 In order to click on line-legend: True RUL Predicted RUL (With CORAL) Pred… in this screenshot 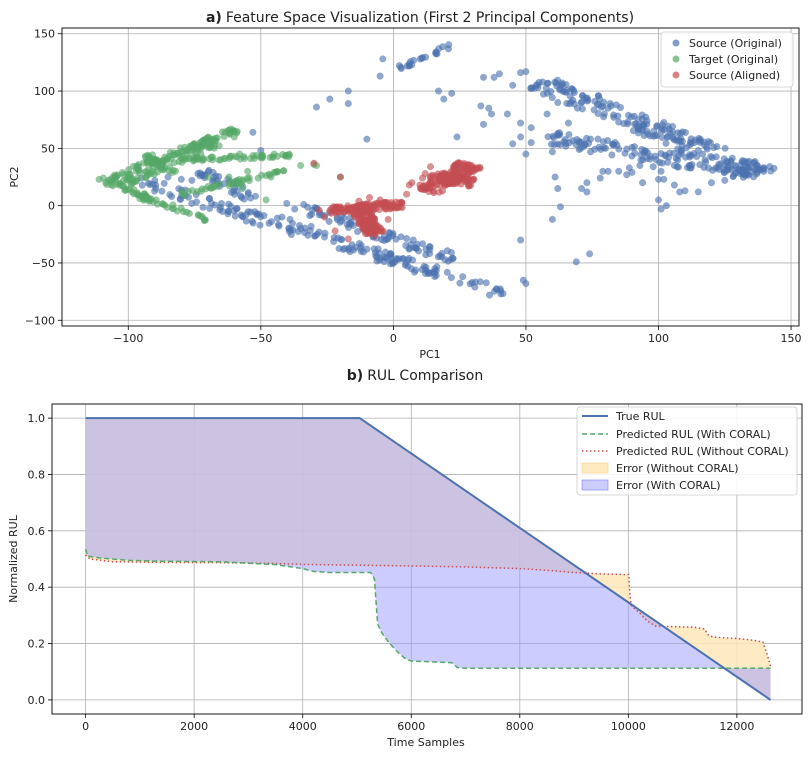, I will do `click(687, 451)`.